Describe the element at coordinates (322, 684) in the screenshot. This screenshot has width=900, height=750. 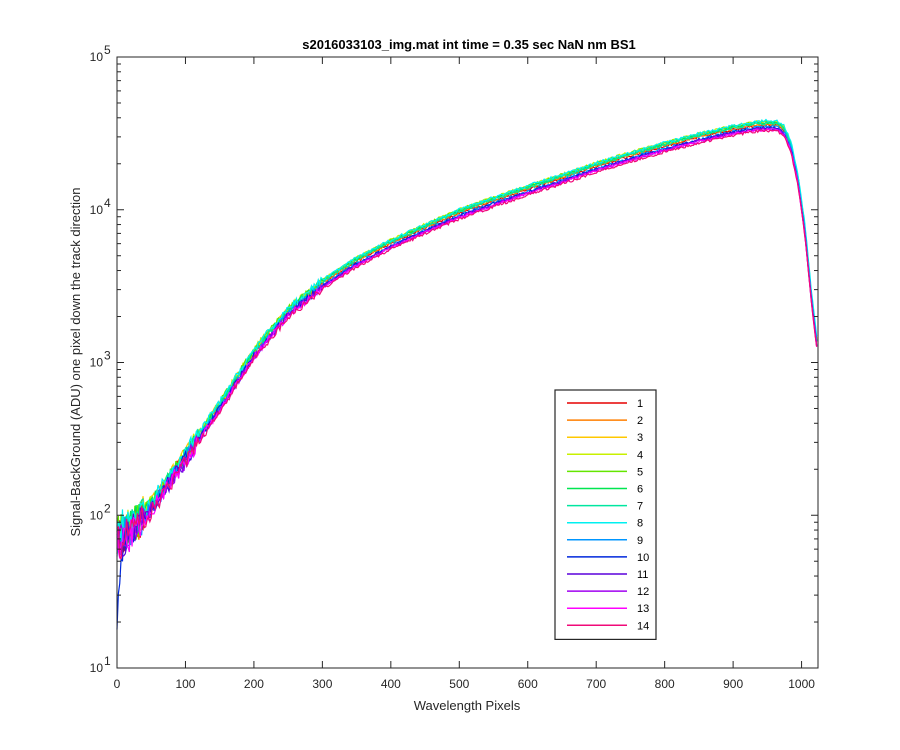
I see `x-tick-label: 300` at that location.